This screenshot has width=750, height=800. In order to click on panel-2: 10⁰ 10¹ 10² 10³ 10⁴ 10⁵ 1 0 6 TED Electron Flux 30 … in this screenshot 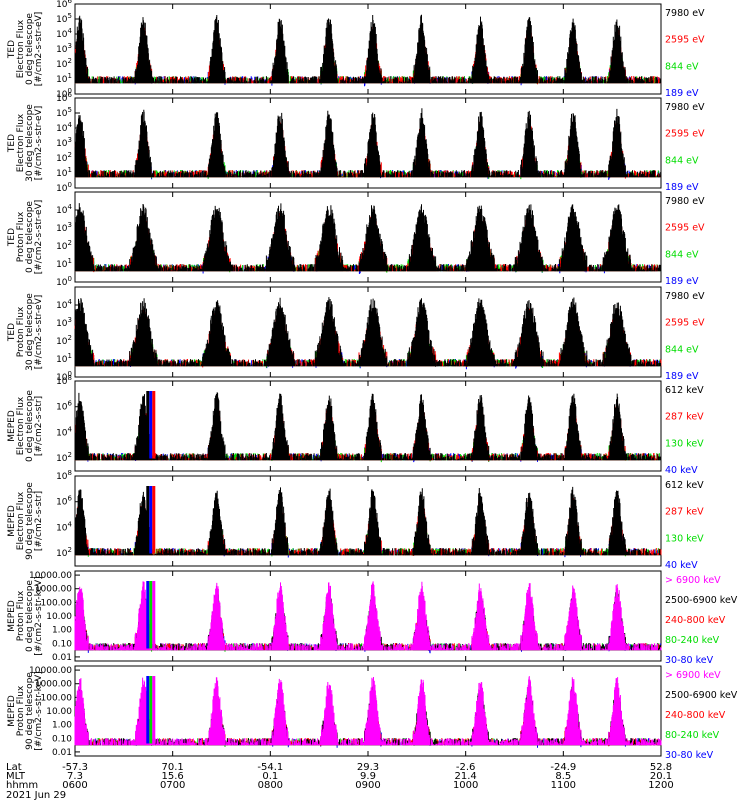, I will do `click(356, 142)`.